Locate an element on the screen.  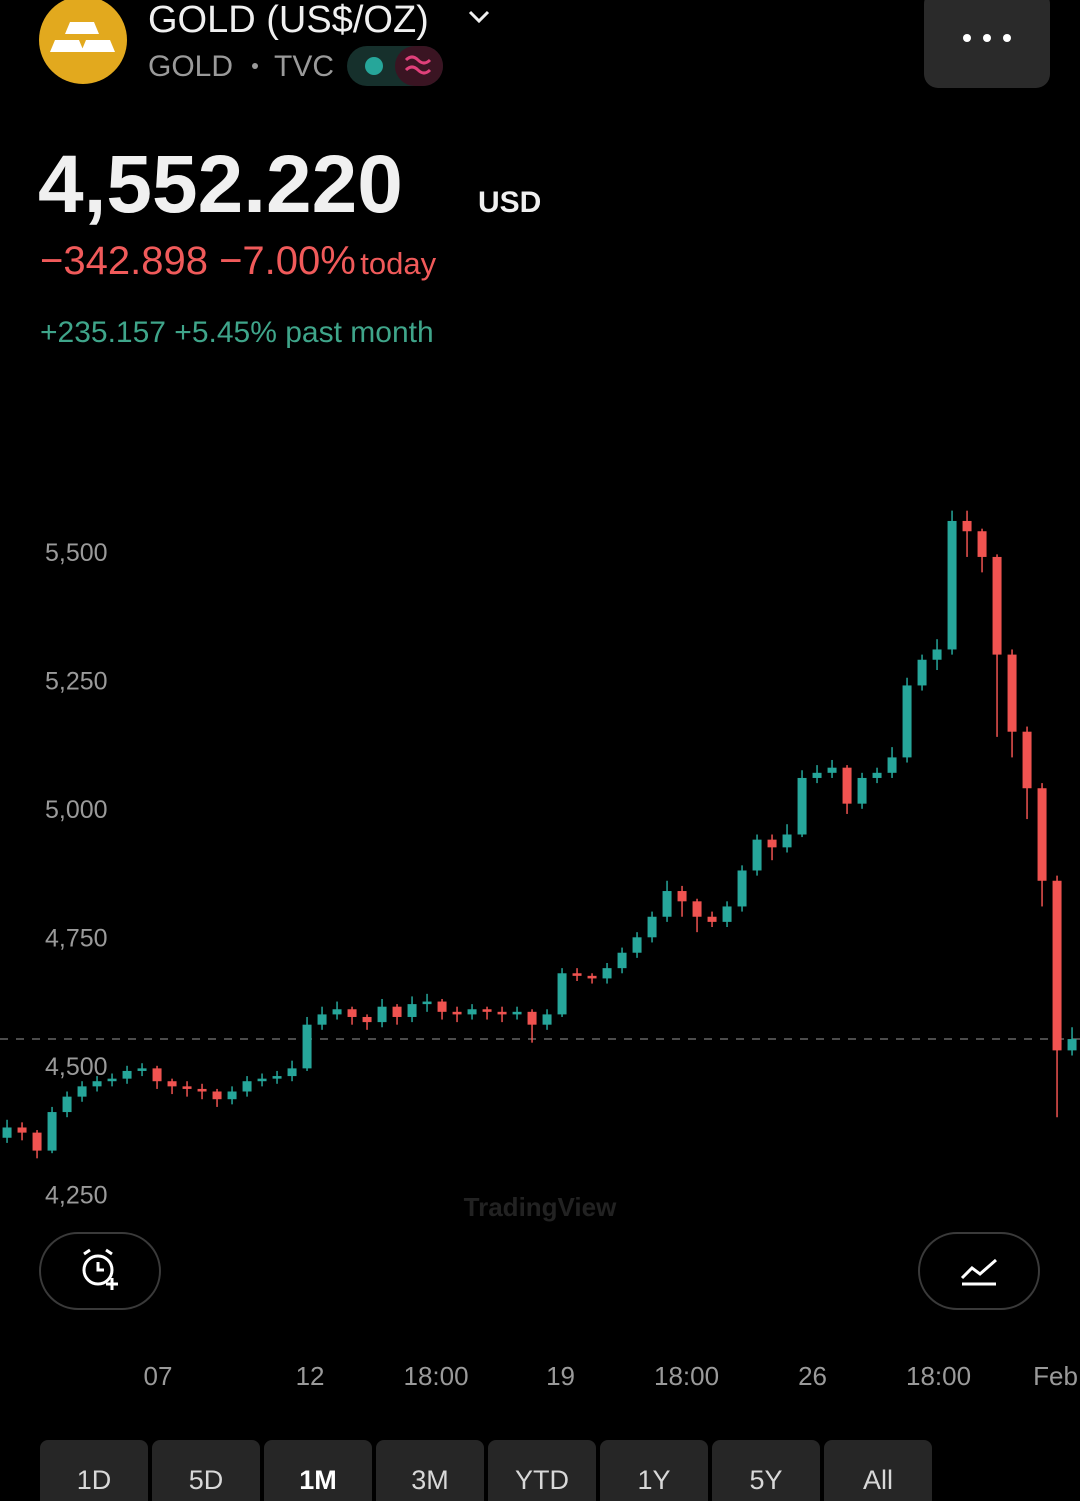
range-label: All is located at coordinates (878, 1480).